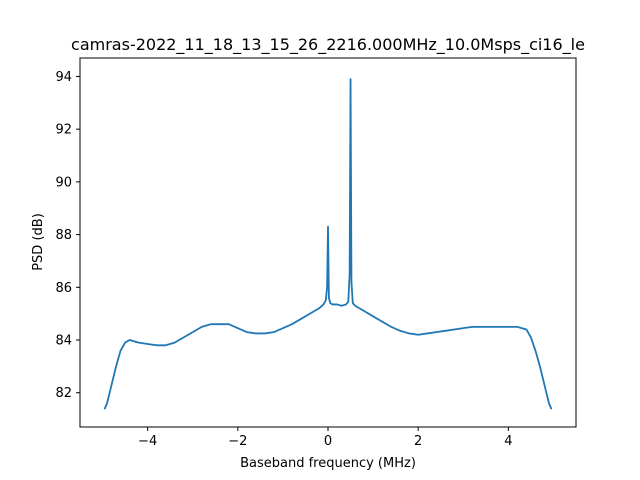 The image size is (640, 480). Describe the element at coordinates (63, 182) in the screenshot. I see `y-tick-label: 90` at that location.